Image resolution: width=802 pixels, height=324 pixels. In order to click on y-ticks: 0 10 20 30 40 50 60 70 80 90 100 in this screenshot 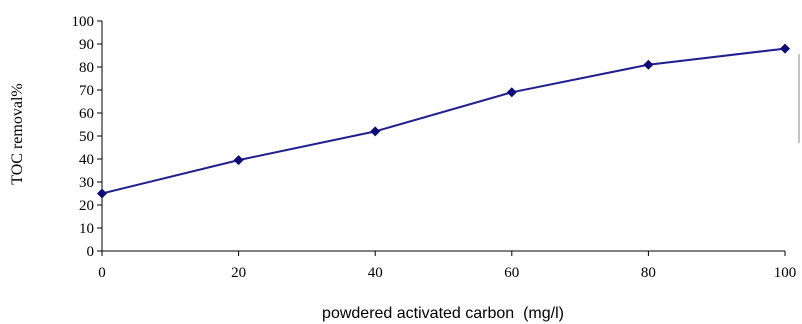, I will do `click(87, 137)`.